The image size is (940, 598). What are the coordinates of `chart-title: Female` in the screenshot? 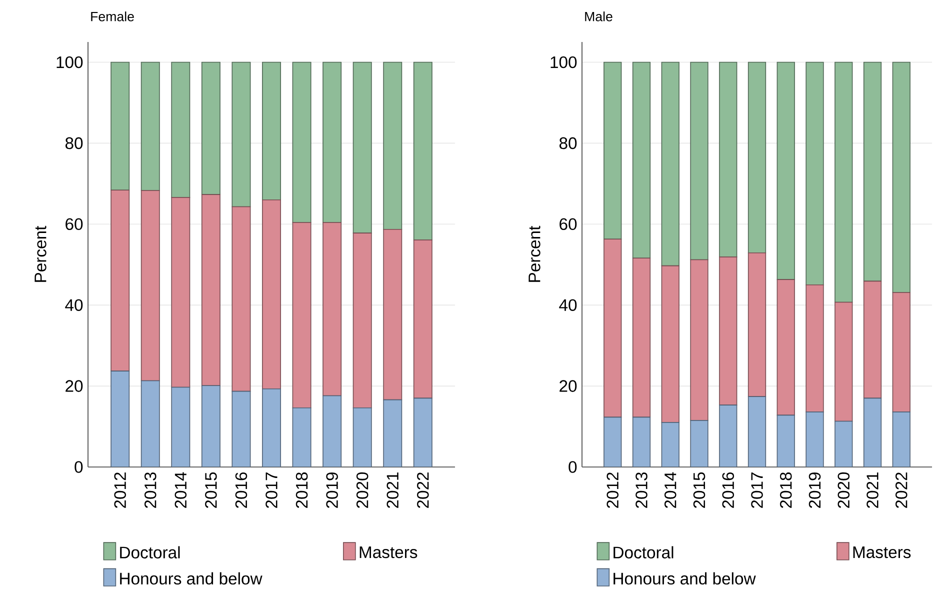 It's located at (112, 16).